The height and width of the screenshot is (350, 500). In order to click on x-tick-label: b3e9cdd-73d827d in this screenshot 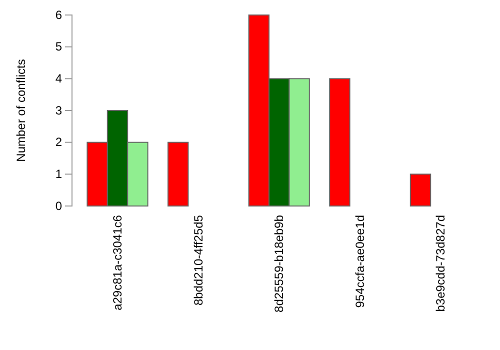, I will do `click(441, 263)`.